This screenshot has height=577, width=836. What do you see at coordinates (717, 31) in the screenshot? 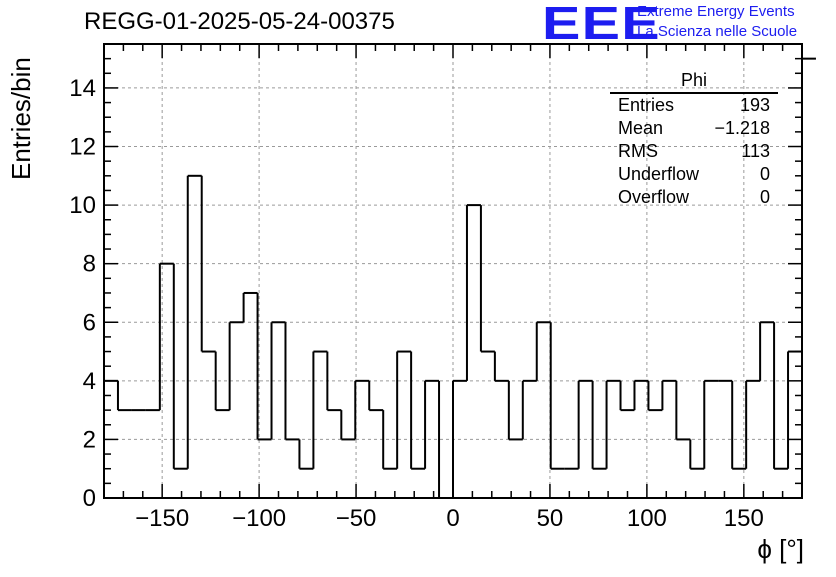
I see `logo-caption-line2: La Scienza nelle Scuole` at bounding box center [717, 31].